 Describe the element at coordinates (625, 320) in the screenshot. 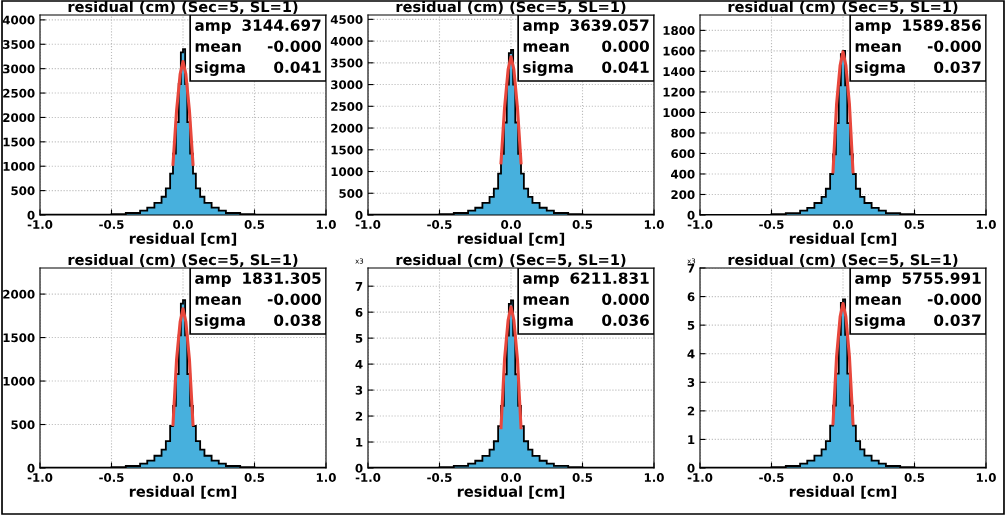

I see `annotation: 0.036` at that location.